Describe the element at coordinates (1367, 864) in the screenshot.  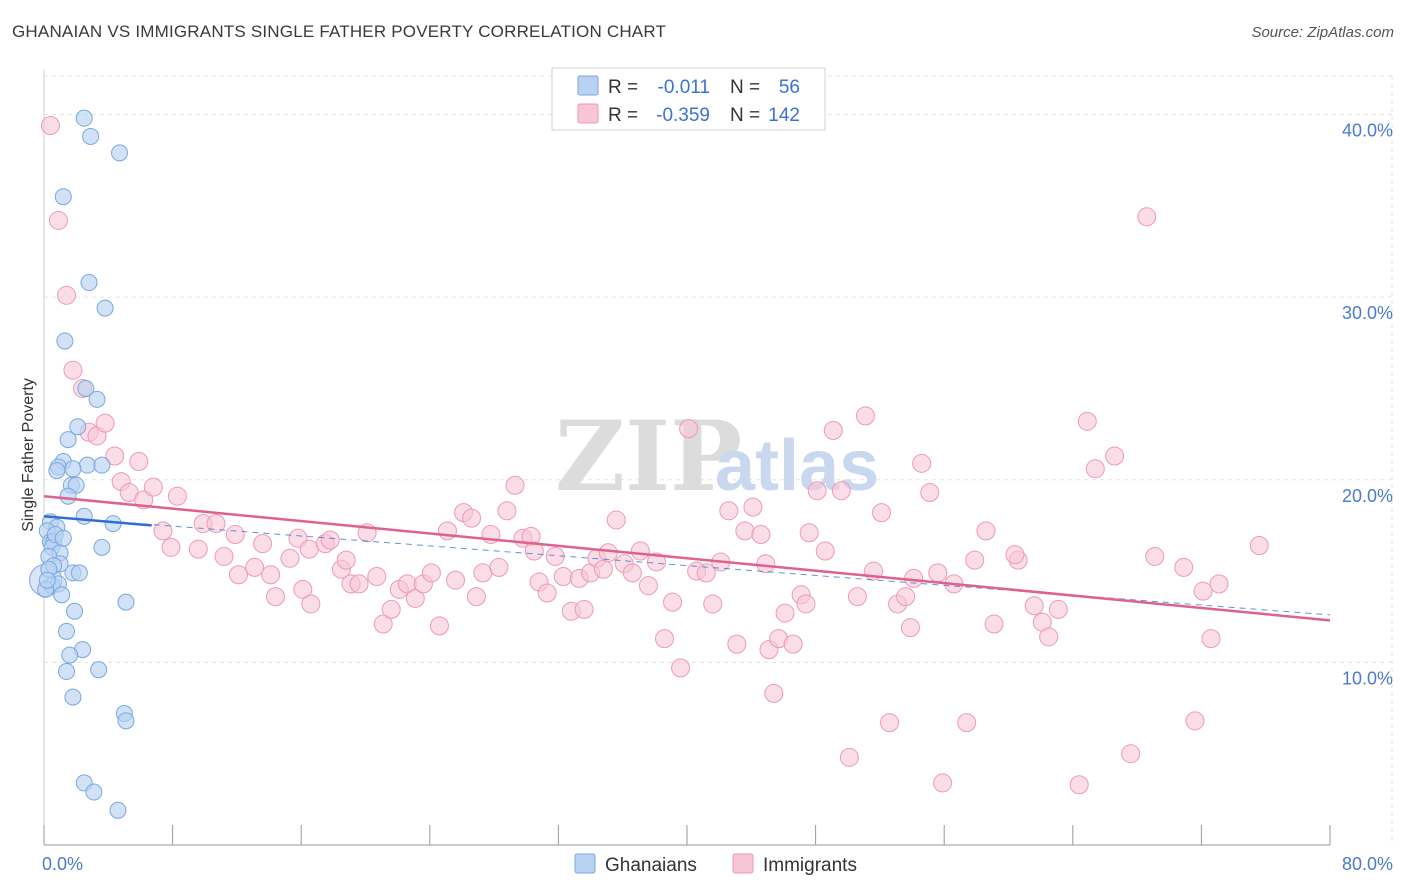
I see `x-tick-label: 80.0%` at that location.